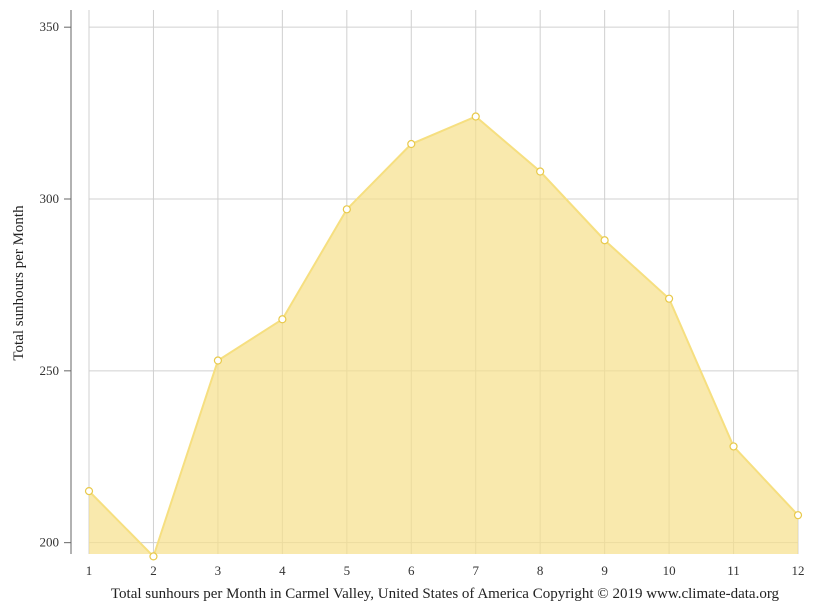  Describe the element at coordinates (19, 283) in the screenshot. I see `y-axis-title: Total sunhours per Month` at that location.